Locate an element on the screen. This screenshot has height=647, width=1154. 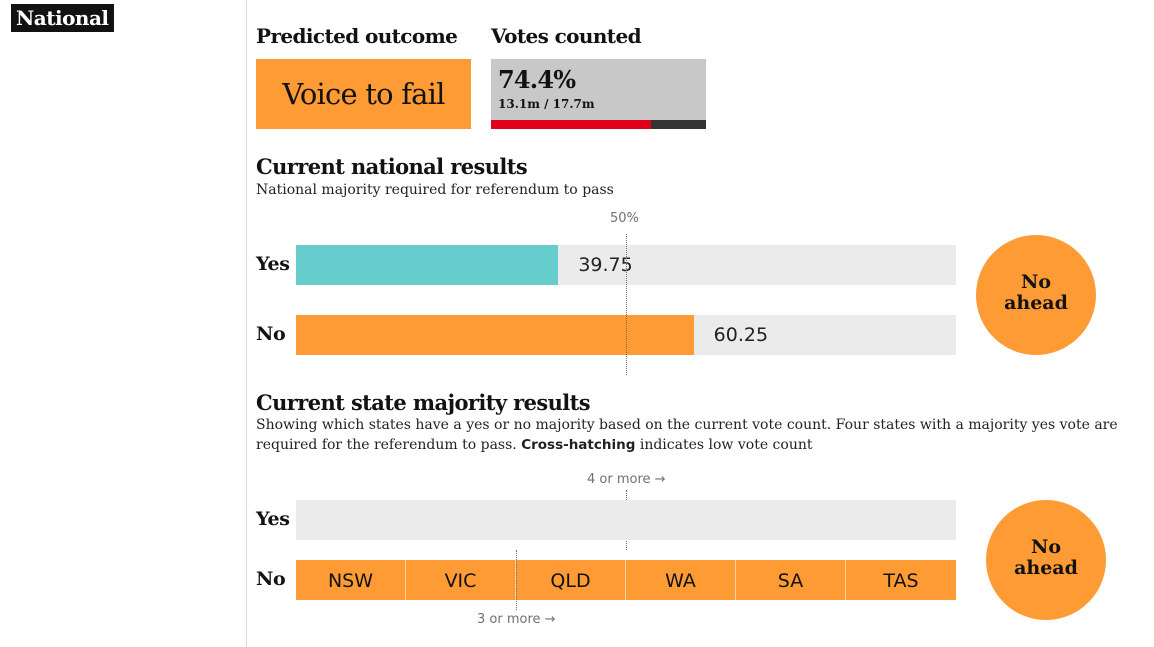
state-results-description-bold: Cross-hatching is located at coordinates (578, 445).